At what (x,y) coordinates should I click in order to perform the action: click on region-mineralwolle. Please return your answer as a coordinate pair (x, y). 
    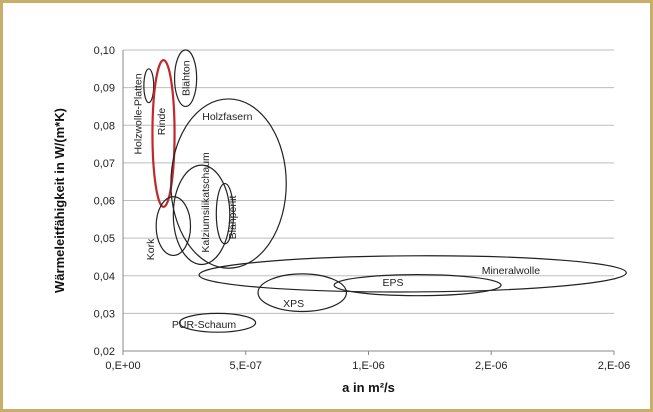
    Looking at the image, I should click on (412, 274).